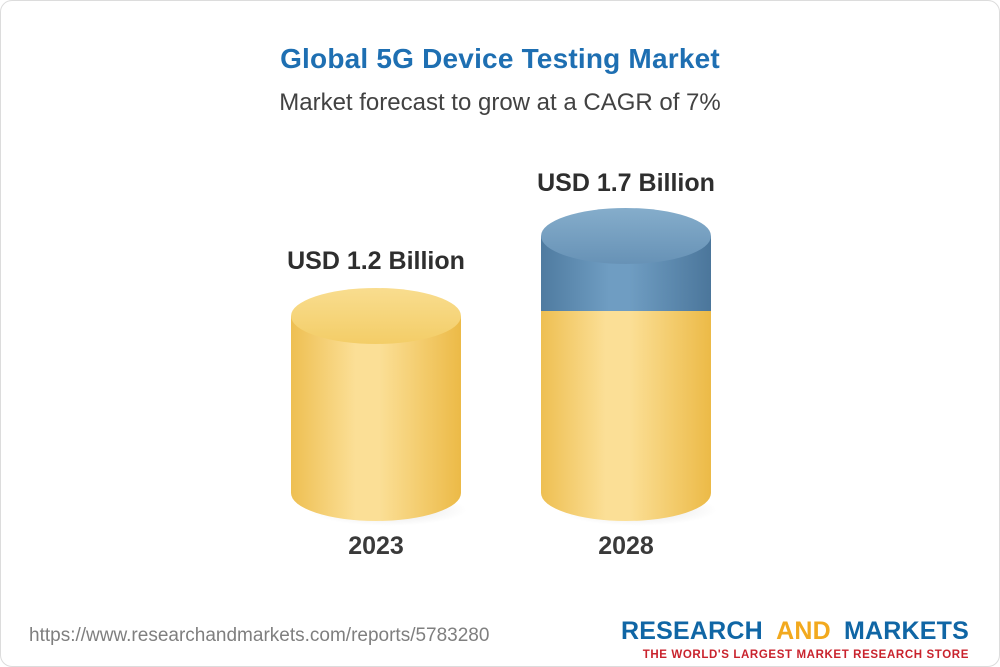 The image size is (1000, 667). Describe the element at coordinates (376, 418) in the screenshot. I see `cylinder-body-2023` at that location.